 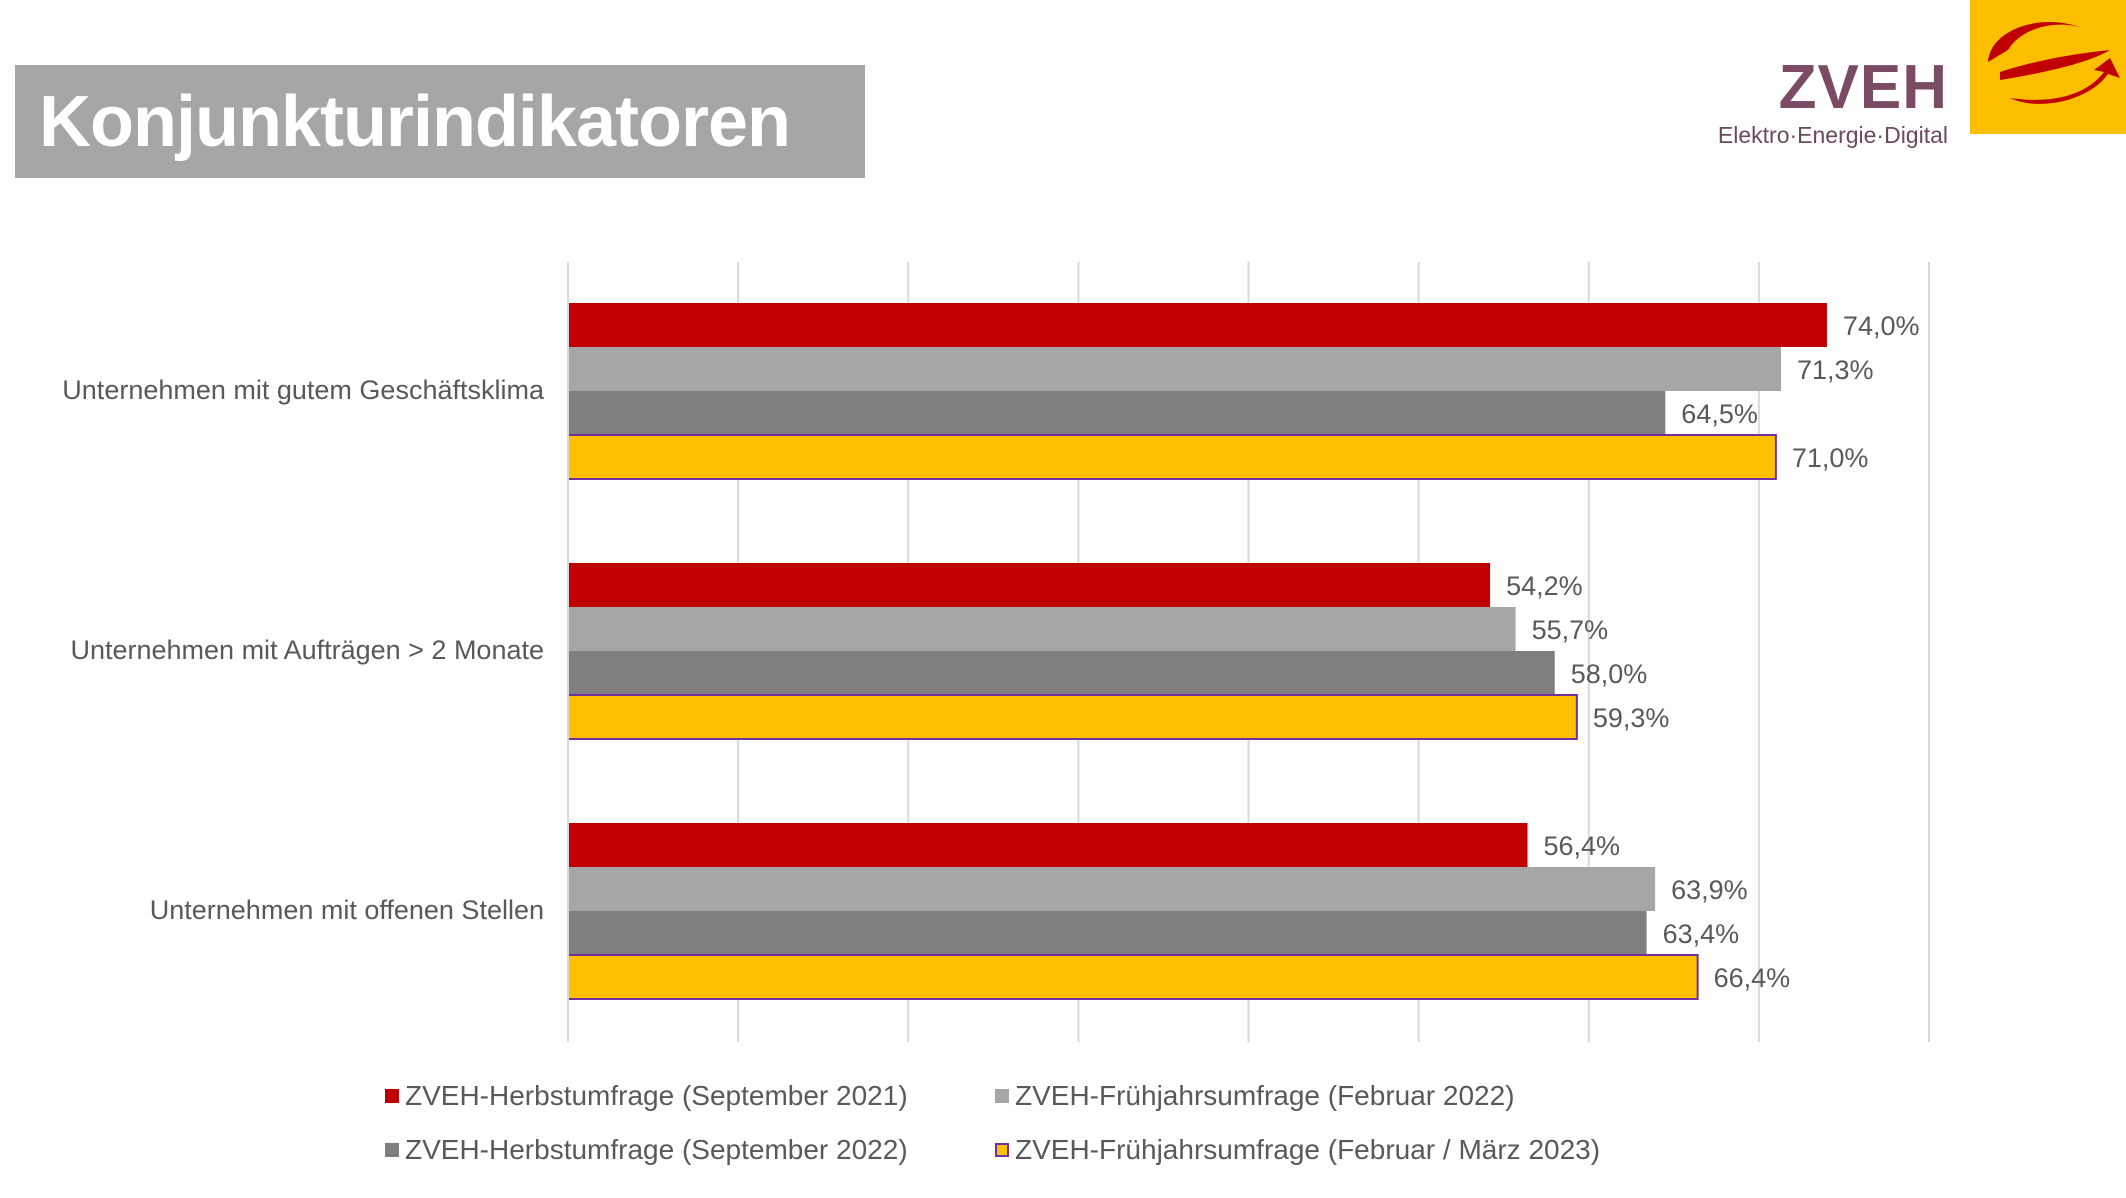 I want to click on data-label: 54,2%, so click(x=1544, y=586).